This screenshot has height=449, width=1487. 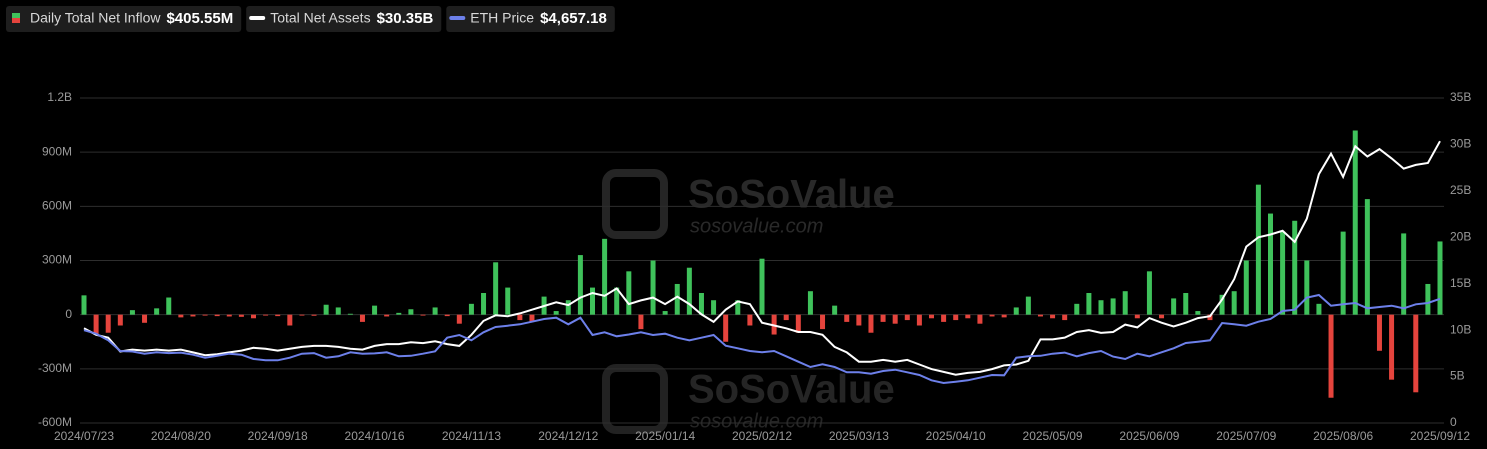 What do you see at coordinates (1460, 329) in the screenshot?
I see `y2-tick-label: 10B` at bounding box center [1460, 329].